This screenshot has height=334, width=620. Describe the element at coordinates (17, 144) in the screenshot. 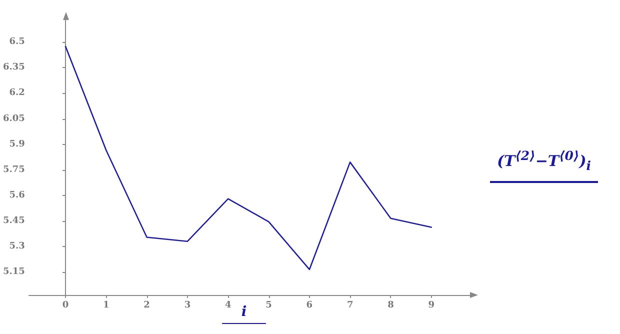

I see `y-tick-label: 5.9` at that location.